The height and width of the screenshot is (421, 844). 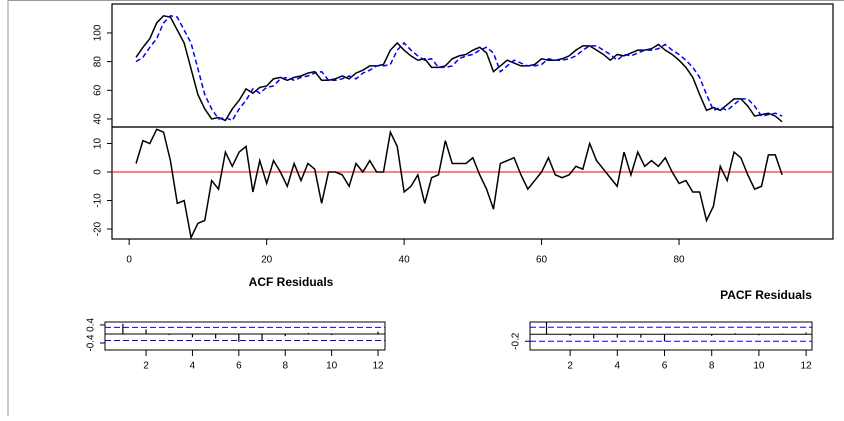 I want to click on y-tick-label: 40, so click(x=98, y=119).